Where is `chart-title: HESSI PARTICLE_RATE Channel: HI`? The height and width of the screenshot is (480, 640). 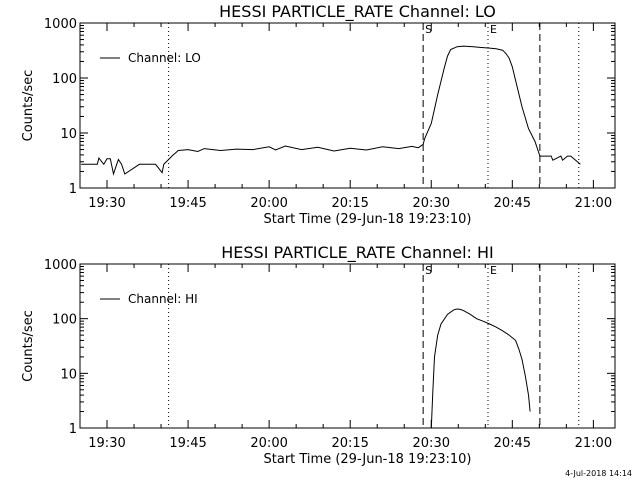
chart-title: HESSI PARTICLE_RATE Channel: HI is located at coordinates (357, 253).